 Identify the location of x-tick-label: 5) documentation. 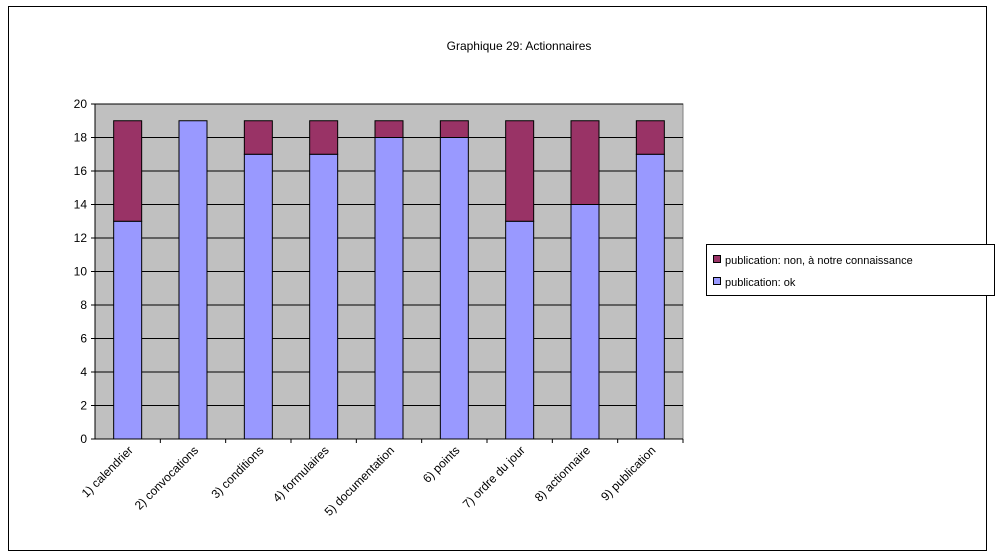
(359, 480).